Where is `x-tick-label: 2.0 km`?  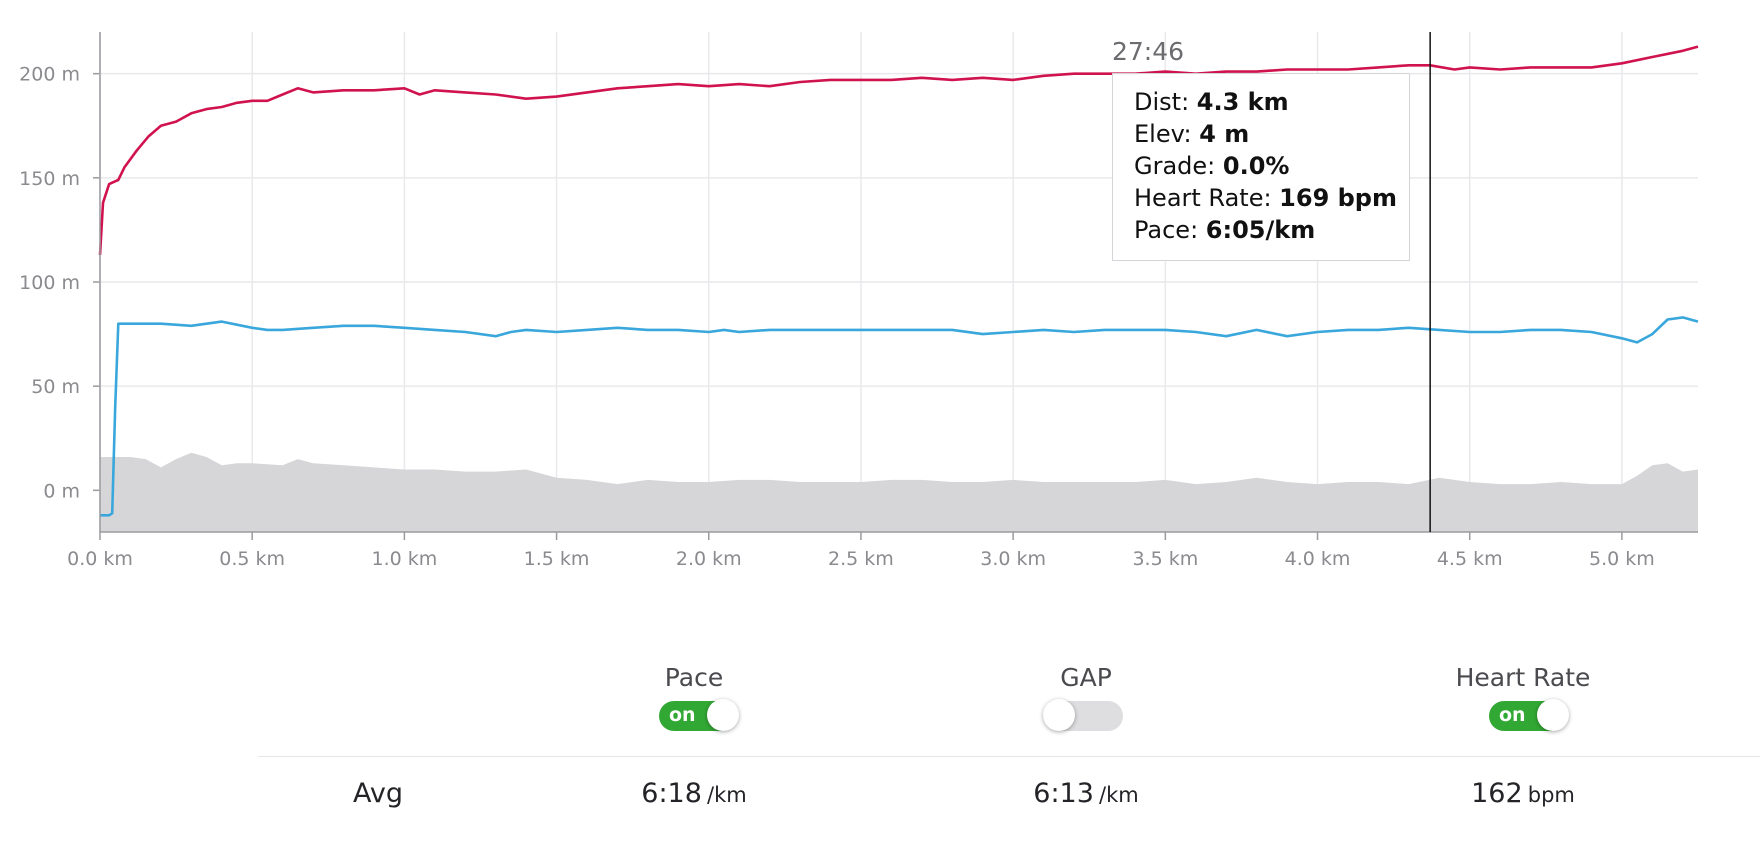
x-tick-label: 2.0 km is located at coordinates (709, 559).